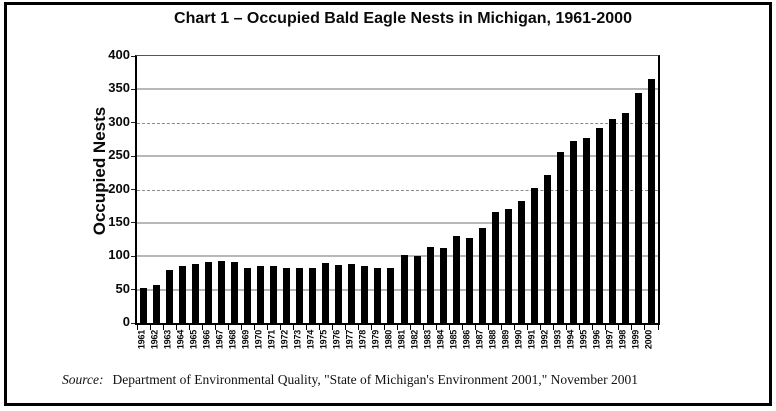  Describe the element at coordinates (495, 267) in the screenshot. I see `bar-1988` at that location.